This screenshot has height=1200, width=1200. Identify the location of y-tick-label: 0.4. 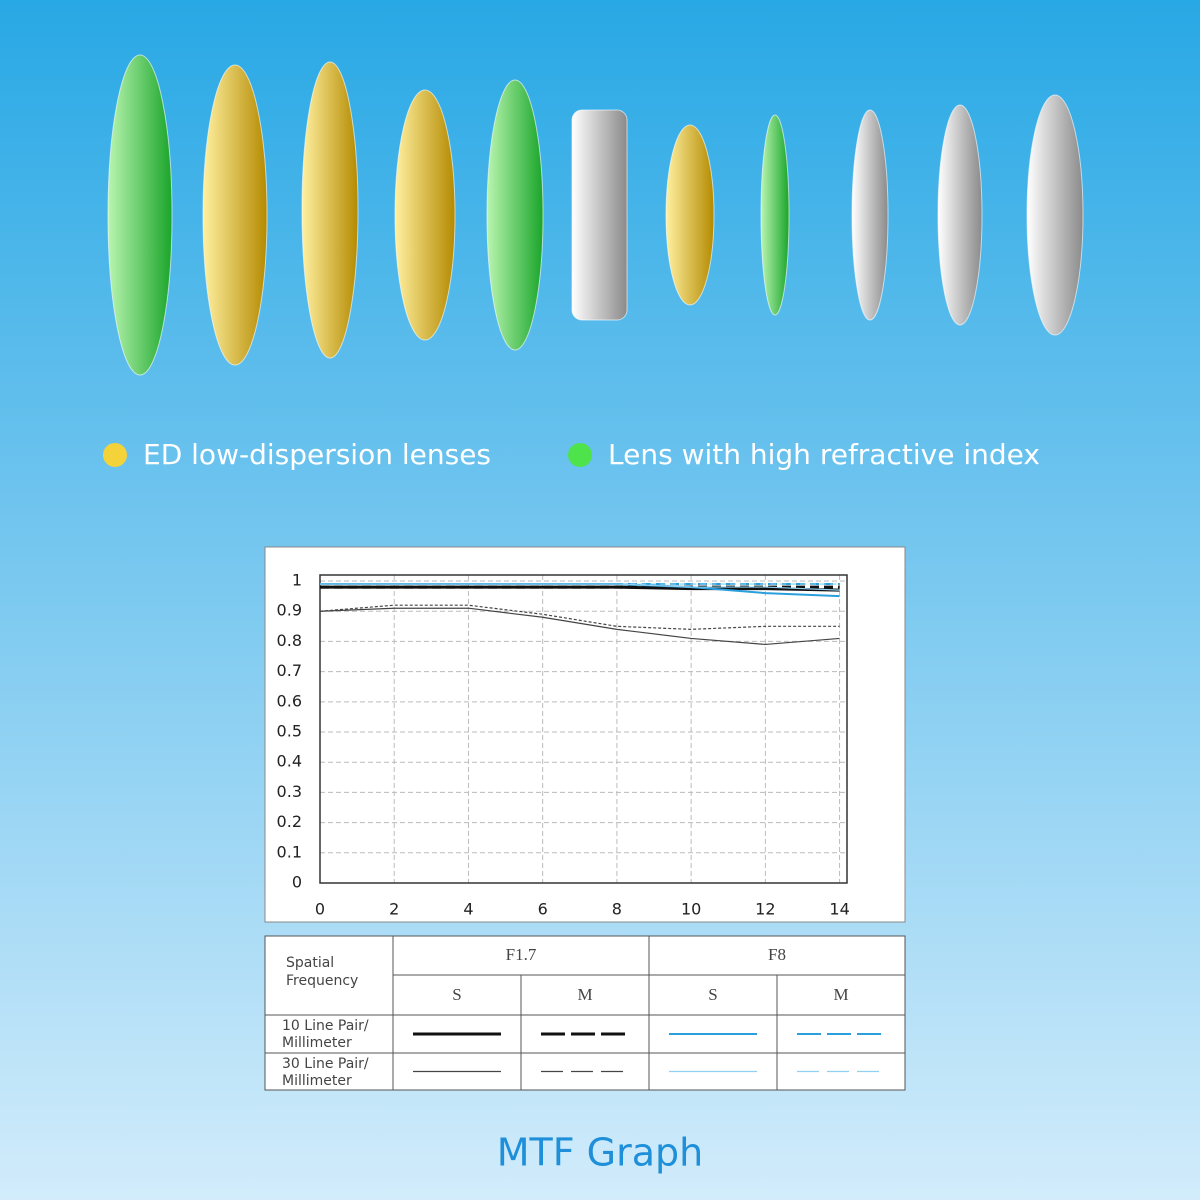
(289, 761).